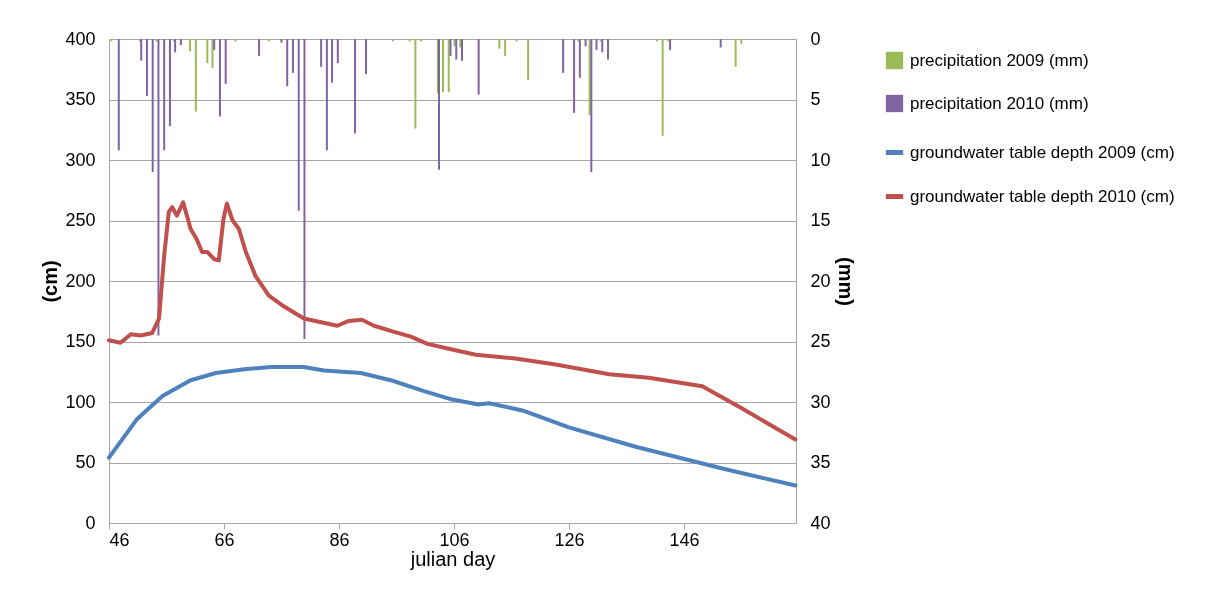 The width and height of the screenshot is (1214, 597). What do you see at coordinates (80, 220) in the screenshot?
I see `y-tick-label: 250` at bounding box center [80, 220].